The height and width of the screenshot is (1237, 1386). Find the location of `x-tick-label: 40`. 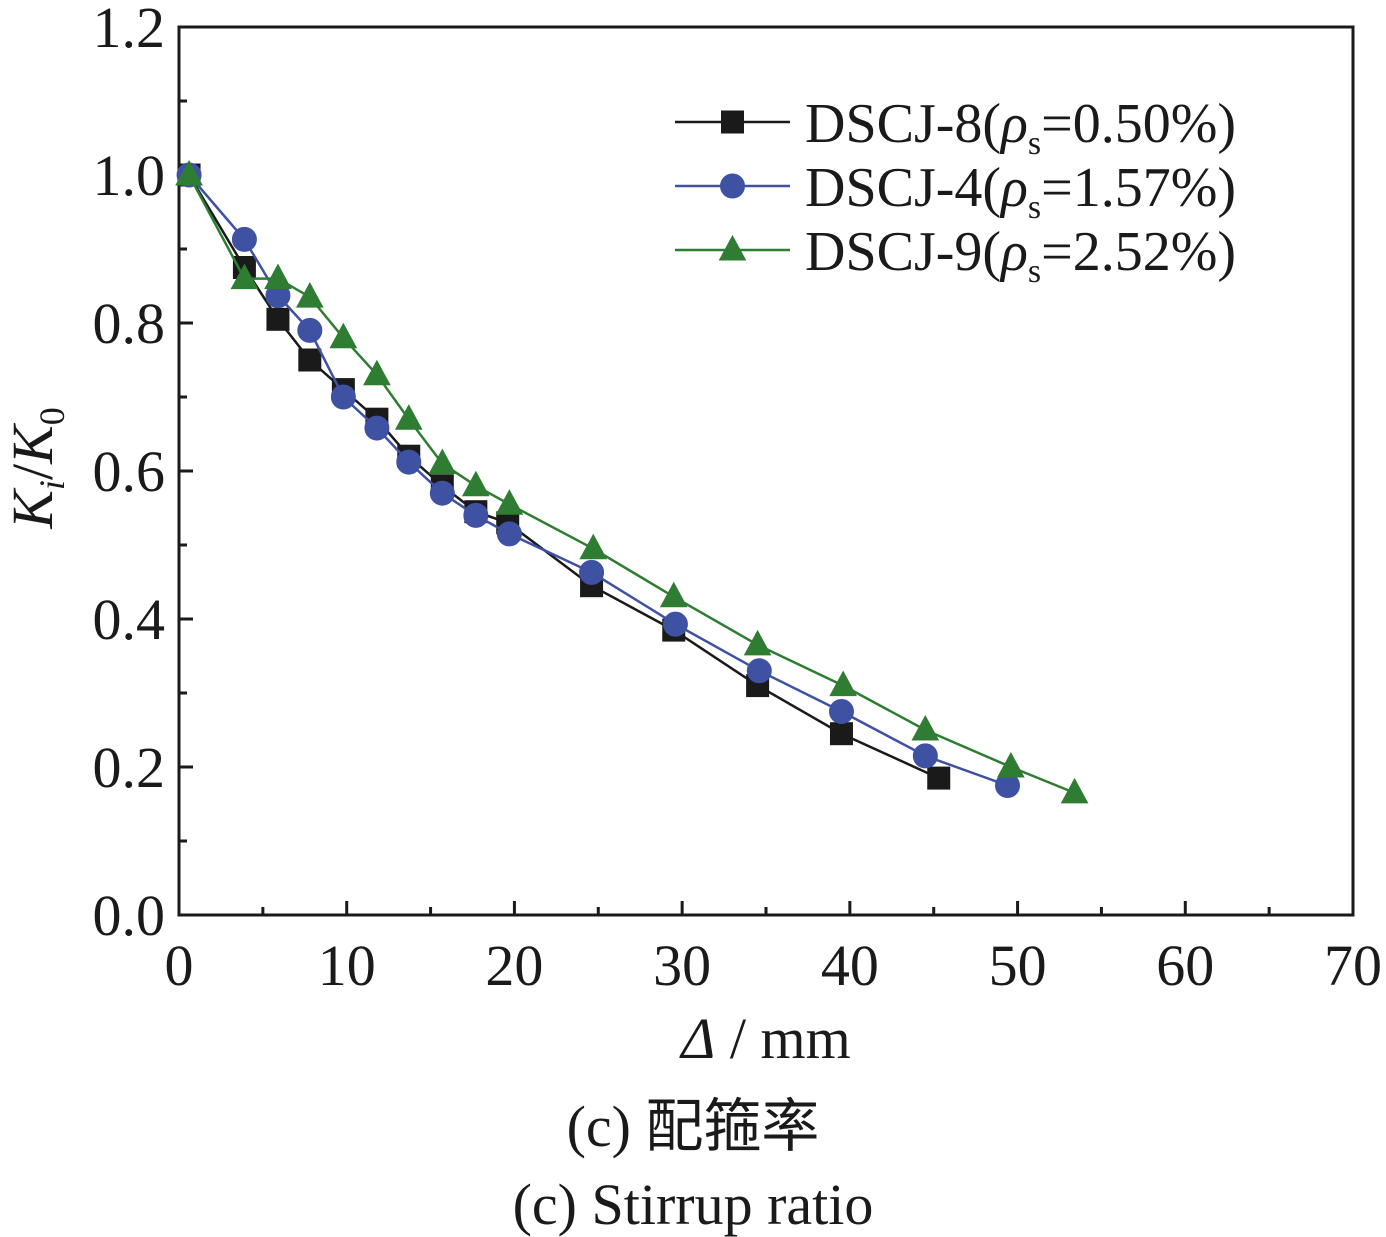

x-tick-label: 40 is located at coordinates (850, 965).